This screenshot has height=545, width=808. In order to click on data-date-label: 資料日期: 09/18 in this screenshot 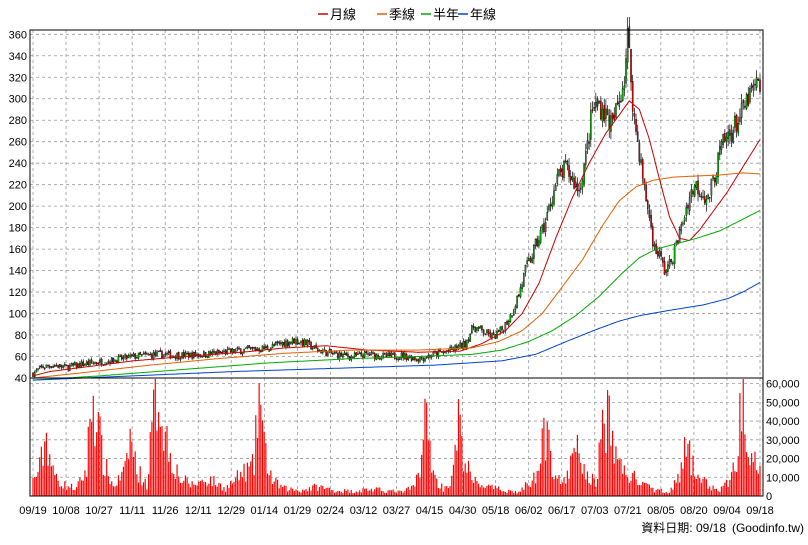, I will do `click(683, 528)`.